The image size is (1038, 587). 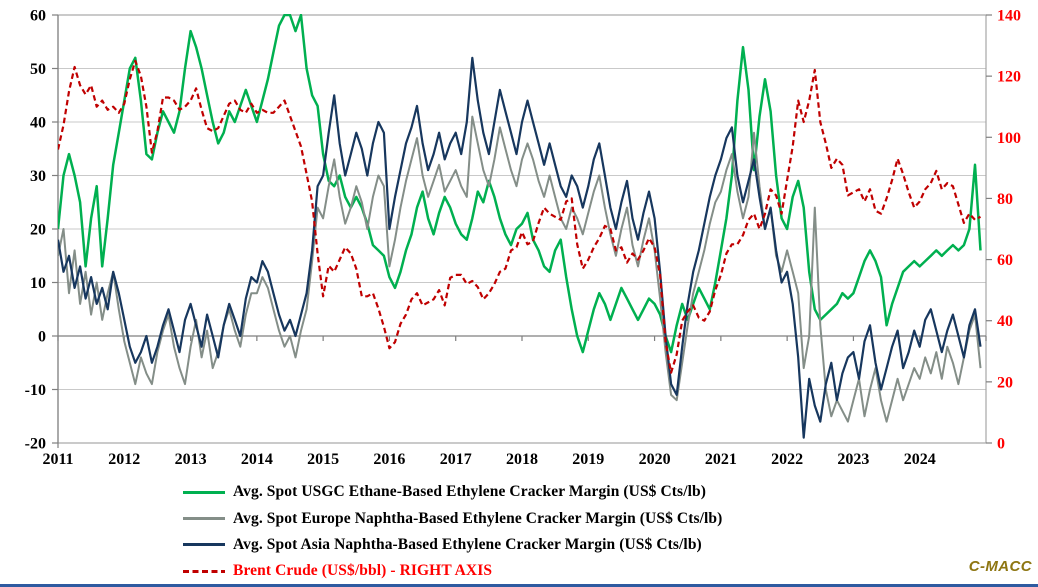 What do you see at coordinates (588, 459) in the screenshot?
I see `x-axis-year-label: 2019` at bounding box center [588, 459].